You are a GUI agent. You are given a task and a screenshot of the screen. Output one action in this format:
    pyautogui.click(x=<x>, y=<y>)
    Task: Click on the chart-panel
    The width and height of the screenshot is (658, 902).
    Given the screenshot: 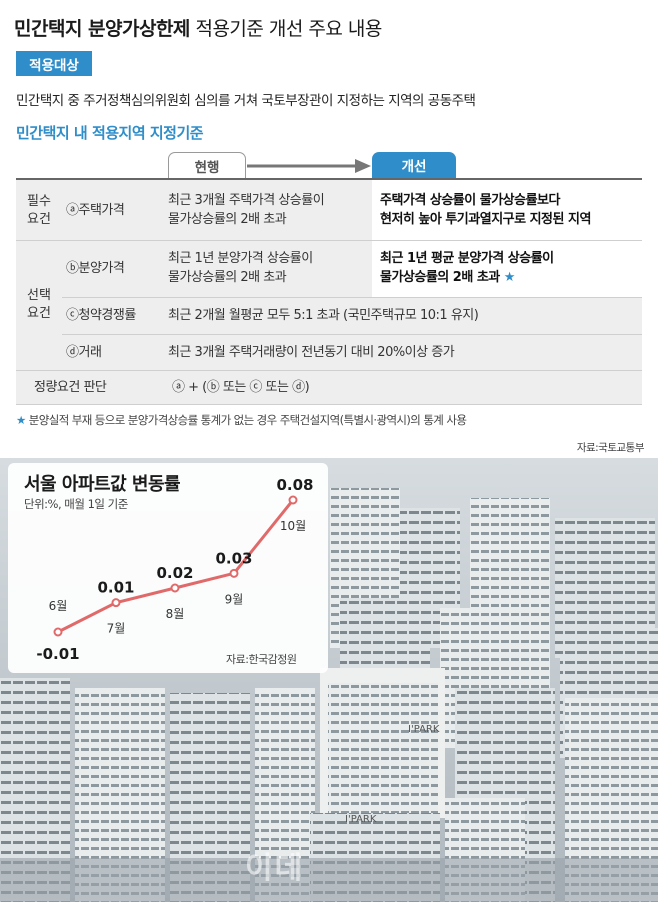 What is the action you would take?
    pyautogui.click(x=168, y=568)
    